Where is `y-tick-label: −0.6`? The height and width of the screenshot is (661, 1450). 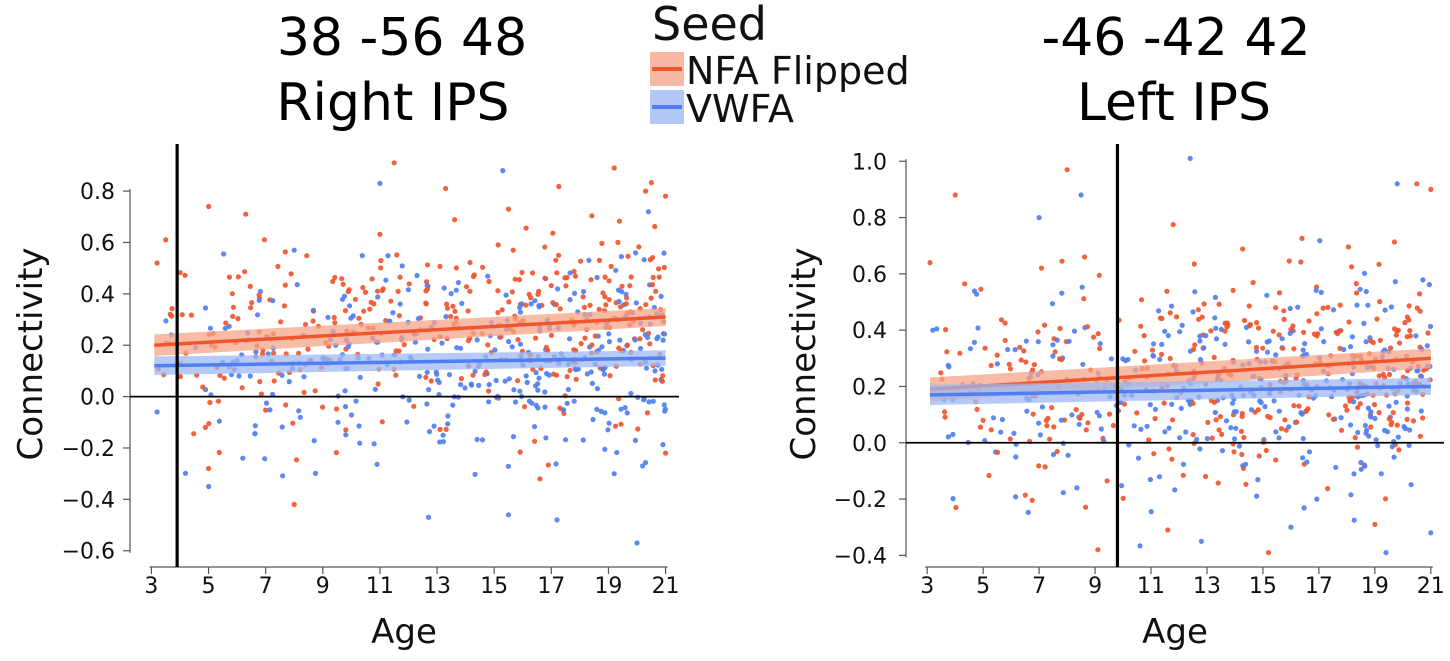
y-tick-label: −0.6 is located at coordinates (88, 552).